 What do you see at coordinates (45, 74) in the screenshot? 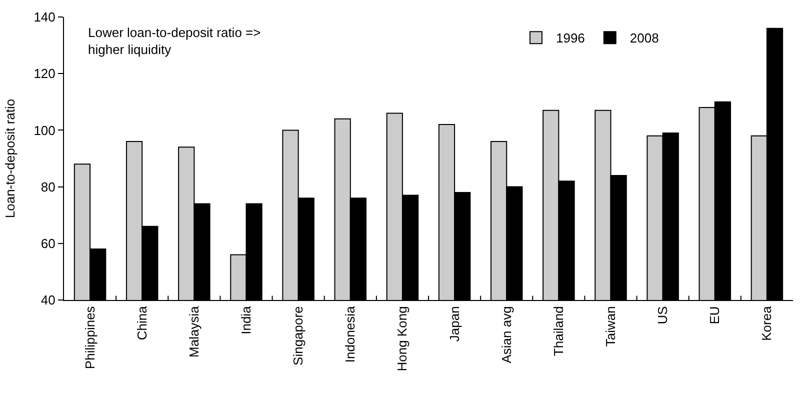
I see `y-tick-label: 120` at bounding box center [45, 74].